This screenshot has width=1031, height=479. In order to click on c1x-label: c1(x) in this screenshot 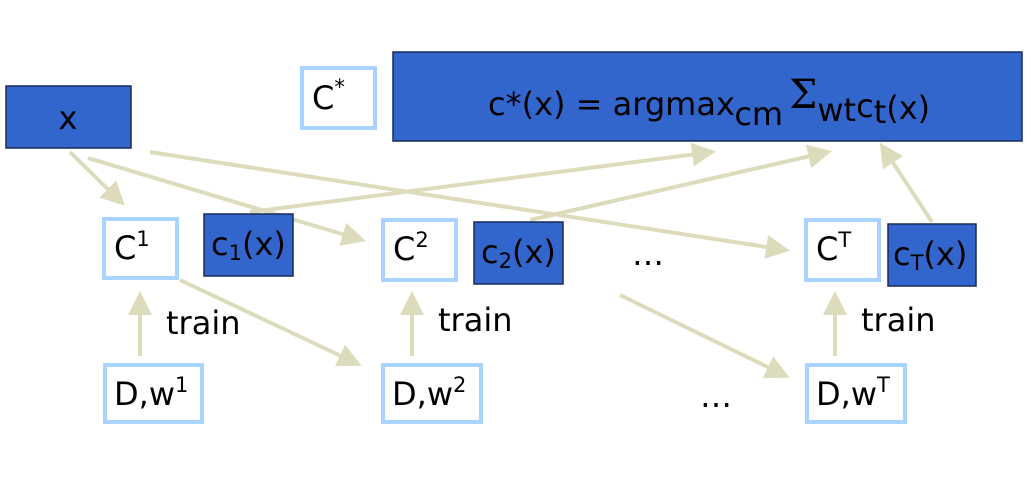, I will do `click(248, 245)`.